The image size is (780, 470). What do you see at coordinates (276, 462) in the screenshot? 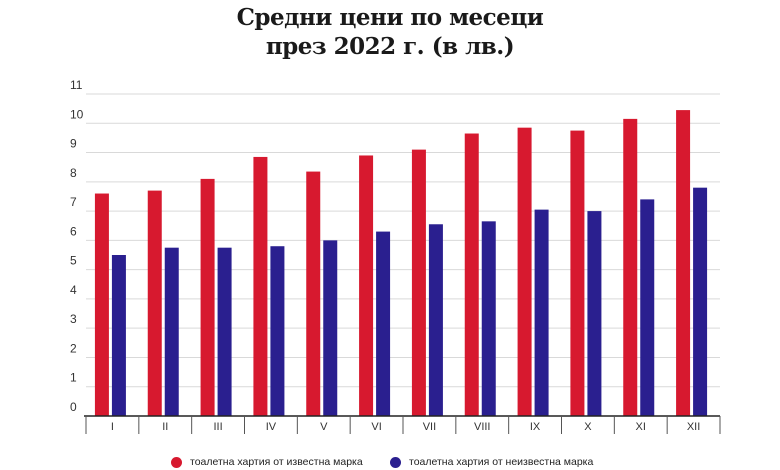
I see `legend-label-known-brand: тоалетна хартия от известна марка` at bounding box center [276, 462].